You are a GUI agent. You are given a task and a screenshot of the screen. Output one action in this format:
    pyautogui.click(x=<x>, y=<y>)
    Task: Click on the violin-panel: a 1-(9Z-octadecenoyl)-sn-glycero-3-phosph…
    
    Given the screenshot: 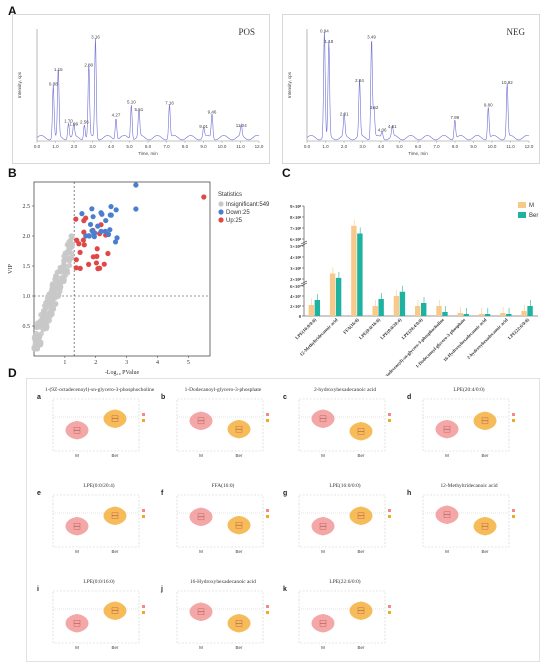 What is the action you would take?
    pyautogui.click(x=95, y=423)
    